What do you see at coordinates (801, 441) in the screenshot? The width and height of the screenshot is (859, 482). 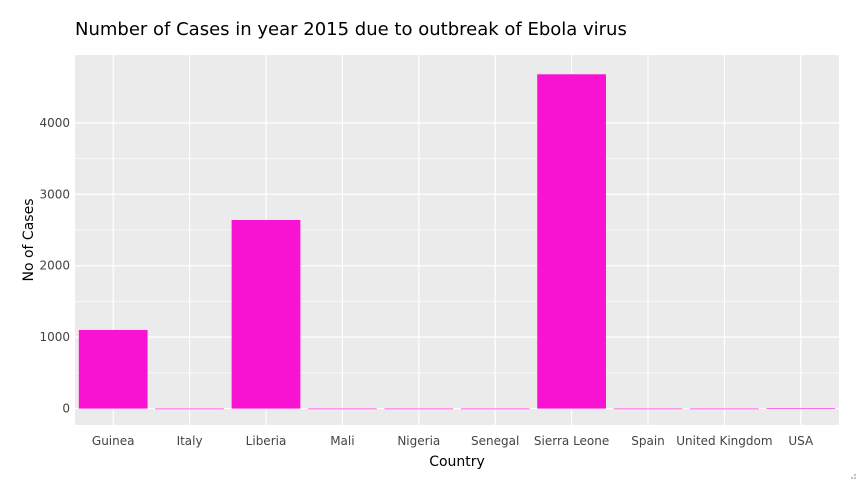 I see `x-tick-label: USA` at bounding box center [801, 441].